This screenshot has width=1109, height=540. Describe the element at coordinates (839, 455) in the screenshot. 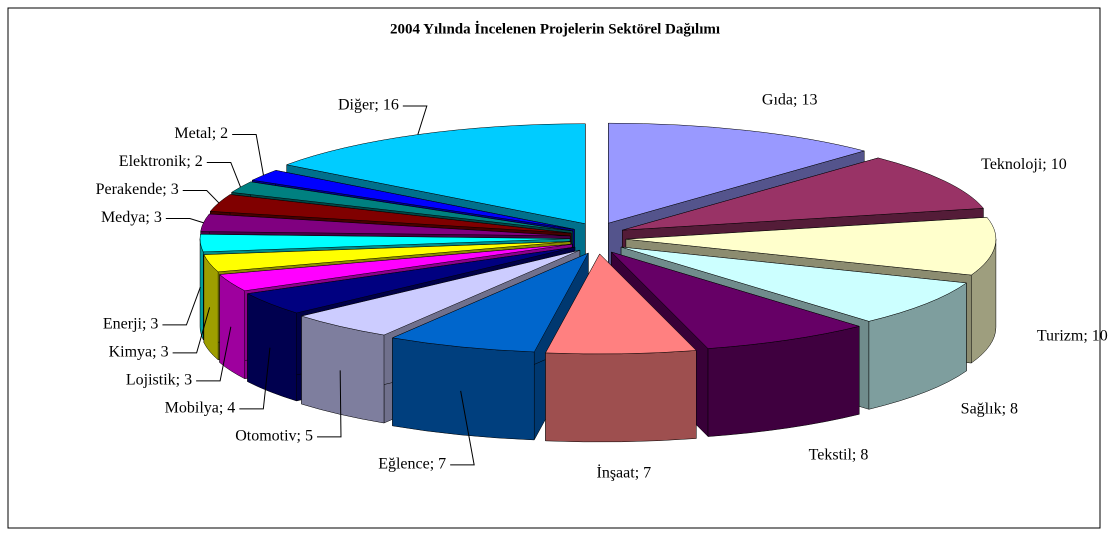

I see `data-label: Tekstil; 8` at that location.